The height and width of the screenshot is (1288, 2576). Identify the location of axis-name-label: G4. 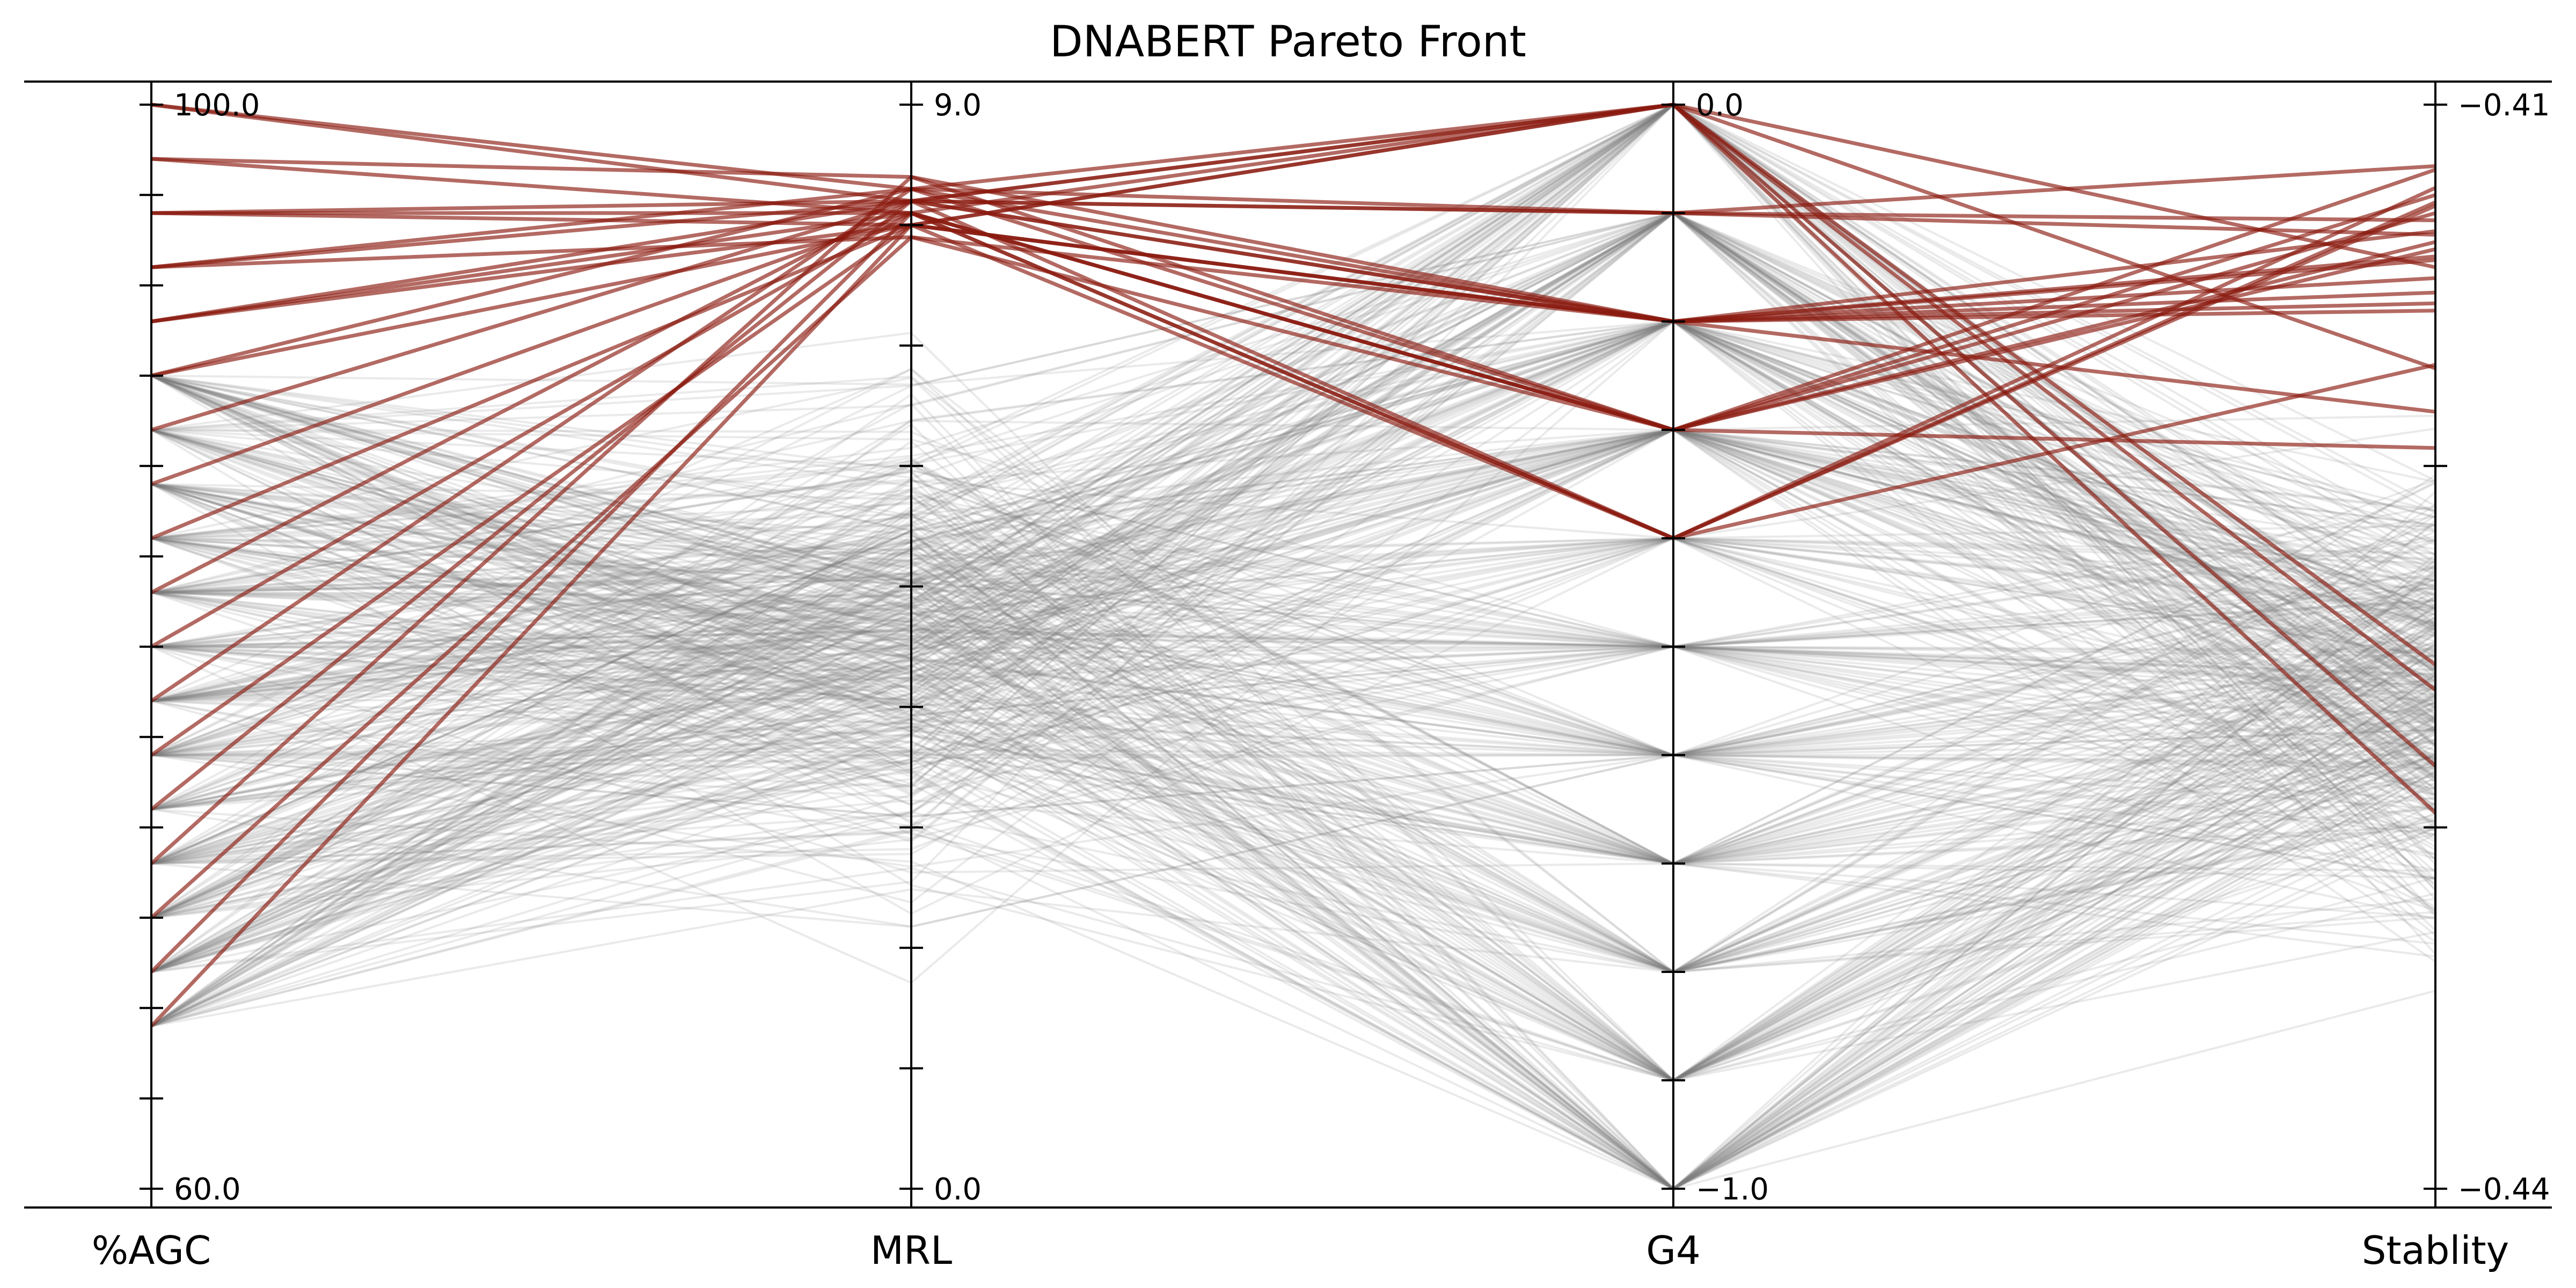
(1673, 1250).